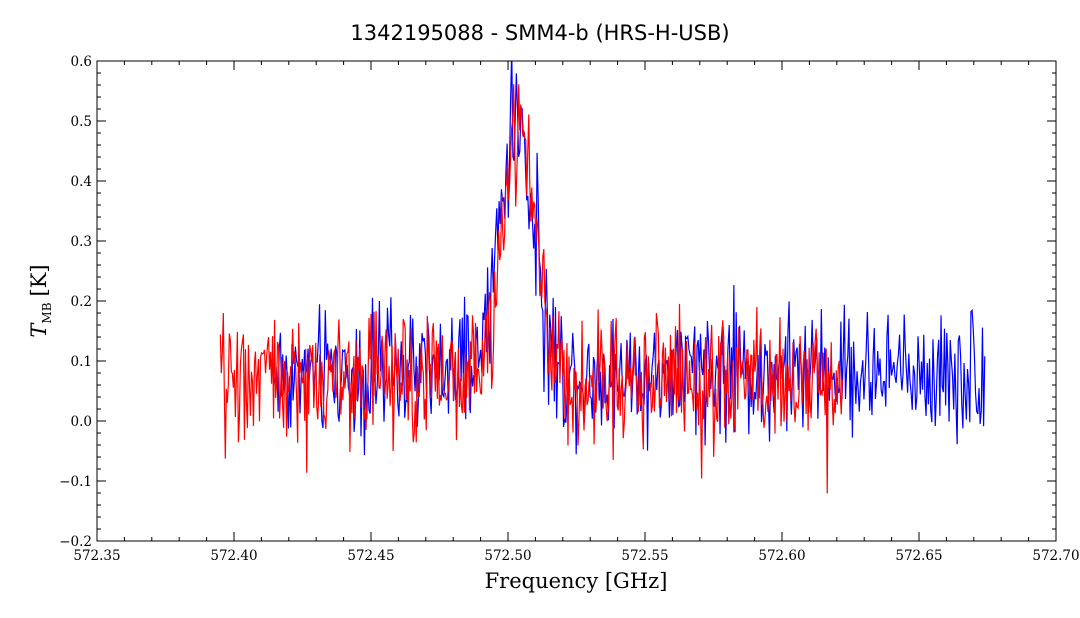  Describe the element at coordinates (96, 556) in the screenshot. I see `x-tick-label: 572.35` at that location.